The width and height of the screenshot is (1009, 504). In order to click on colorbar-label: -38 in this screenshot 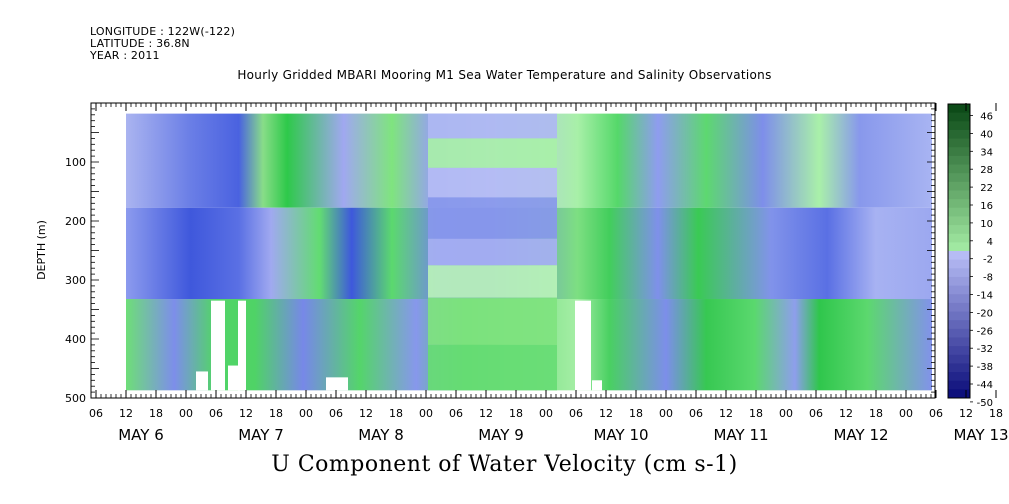, I will do `click(985, 367)`.